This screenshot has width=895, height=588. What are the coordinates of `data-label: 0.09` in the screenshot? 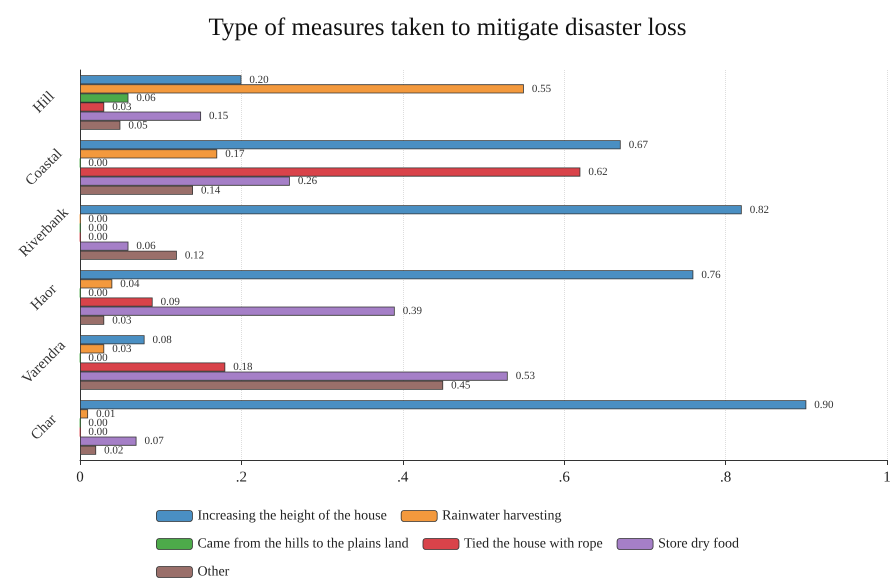 It's located at (170, 302).